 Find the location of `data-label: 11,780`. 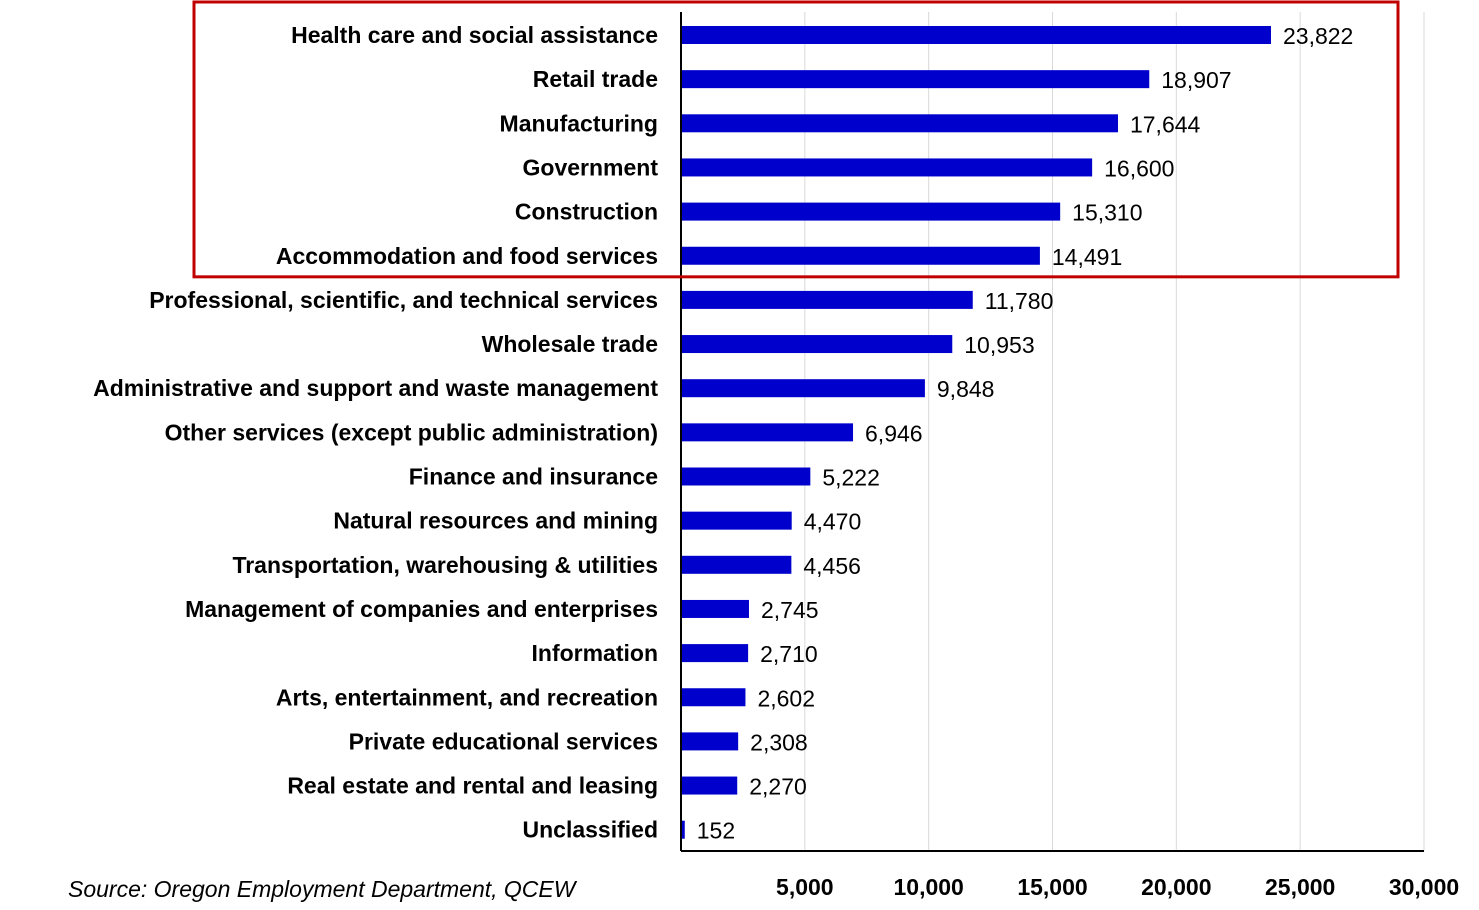

data-label: 11,780 is located at coordinates (1019, 301).